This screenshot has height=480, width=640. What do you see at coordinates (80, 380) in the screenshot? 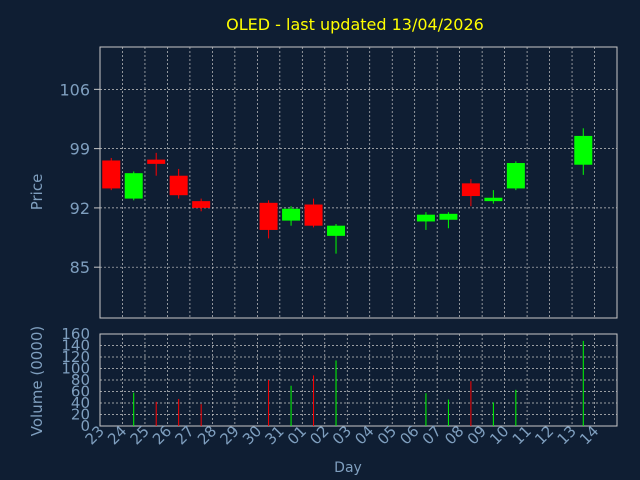
I see `volume-tick-label: 80` at bounding box center [80, 380].